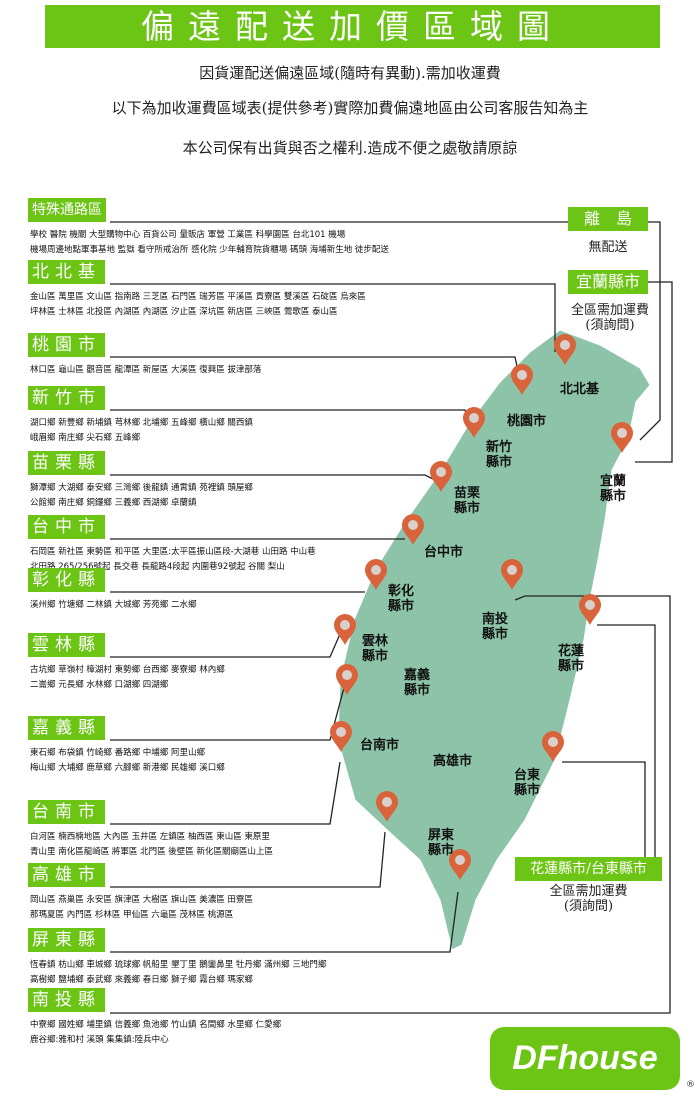  I want to click on region-items-line: 東石鄉 布袋鎮 竹崎鄉 番路鄉 中埔鄉 阿里山鄉, so click(118, 753).